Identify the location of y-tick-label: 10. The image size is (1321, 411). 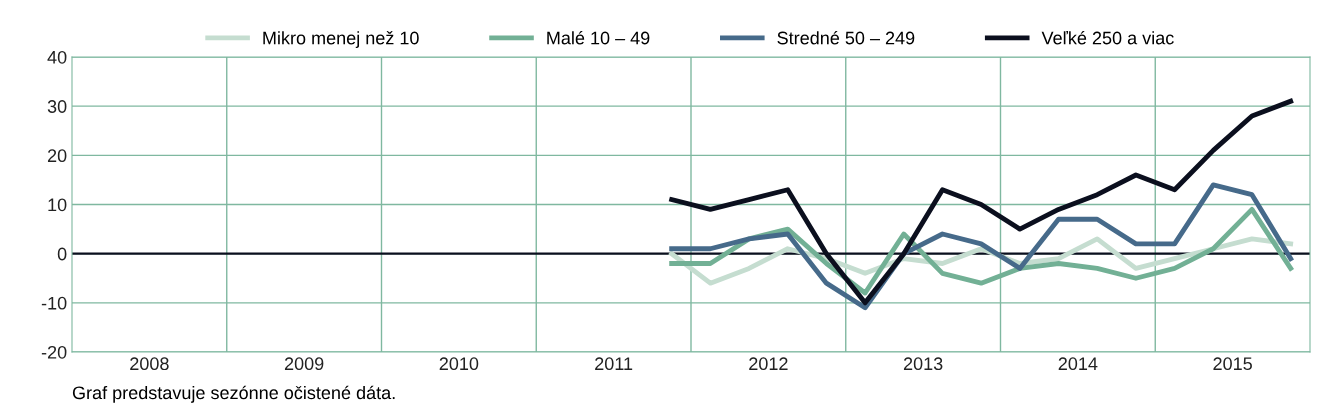
(57, 205).